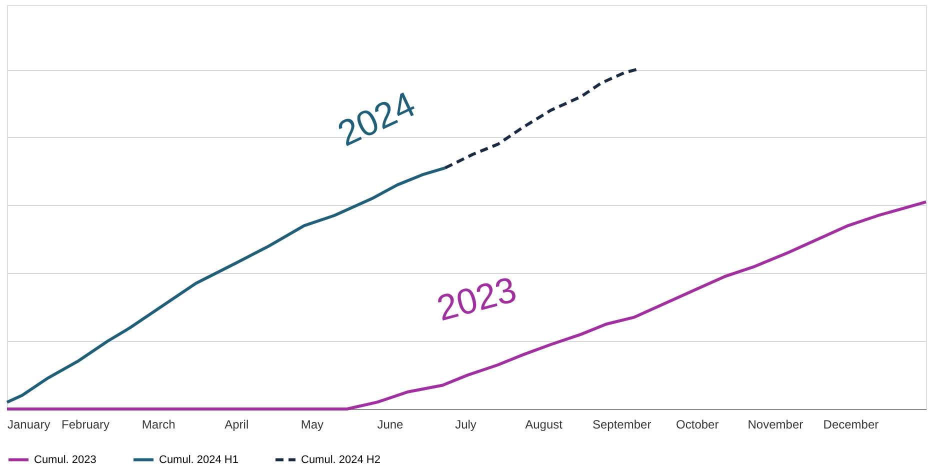 The height and width of the screenshot is (471, 933). Describe the element at coordinates (236, 425) in the screenshot. I see `x-tick-label: April` at that location.